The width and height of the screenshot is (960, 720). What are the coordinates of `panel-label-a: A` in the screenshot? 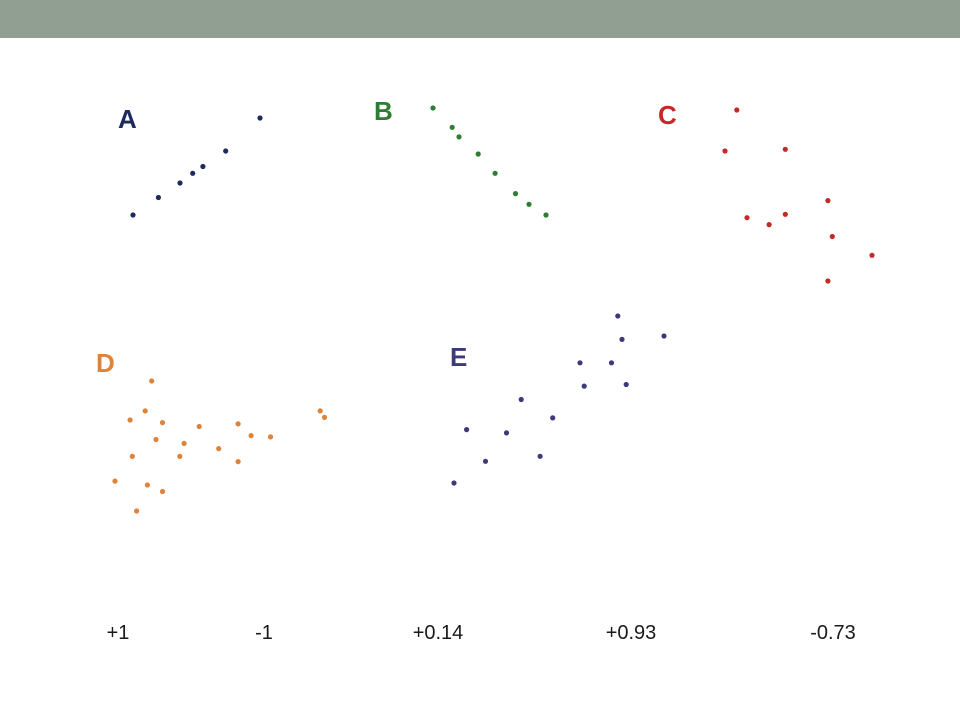 It's located at (127, 119).